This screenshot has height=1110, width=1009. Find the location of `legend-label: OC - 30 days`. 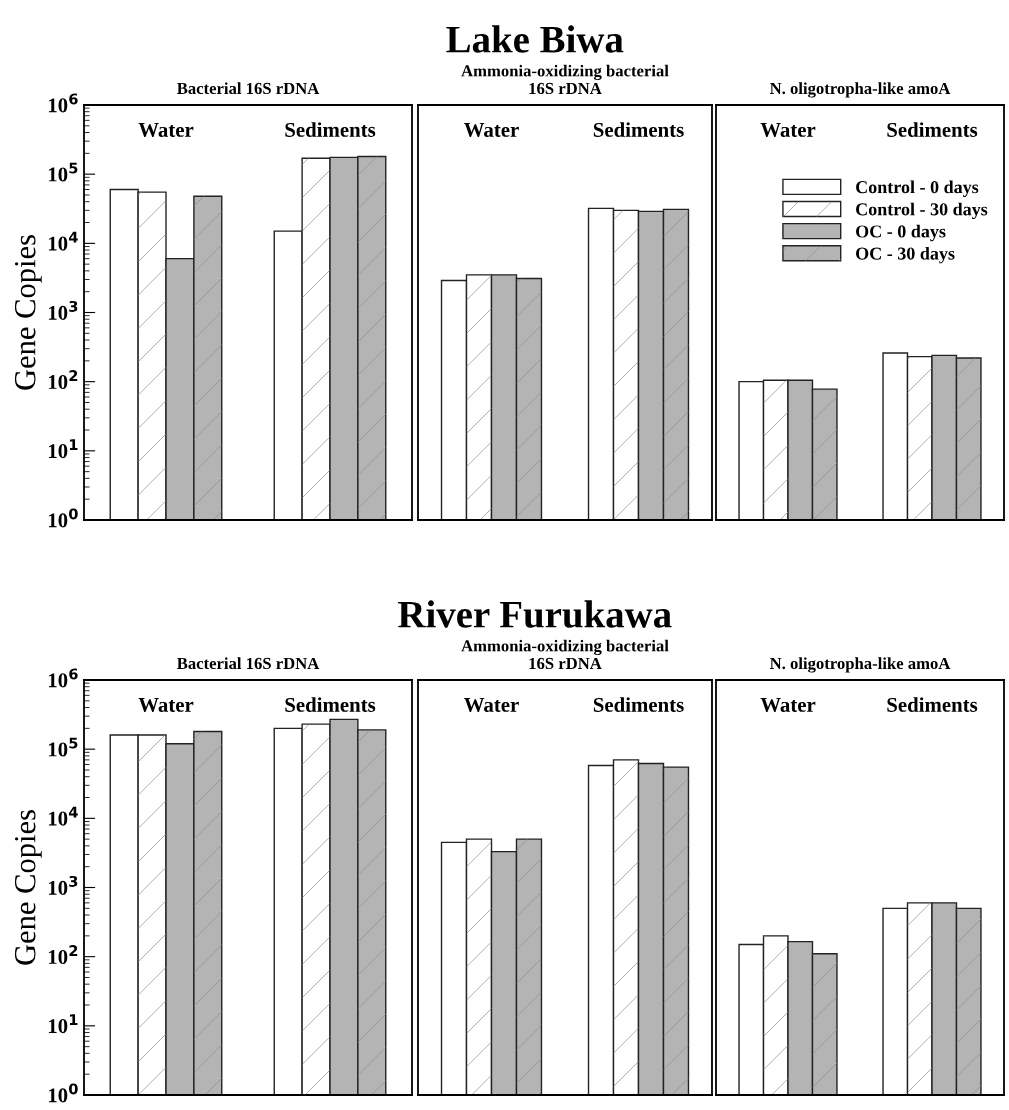

legend-label: OC - 30 days is located at coordinates (905, 255).